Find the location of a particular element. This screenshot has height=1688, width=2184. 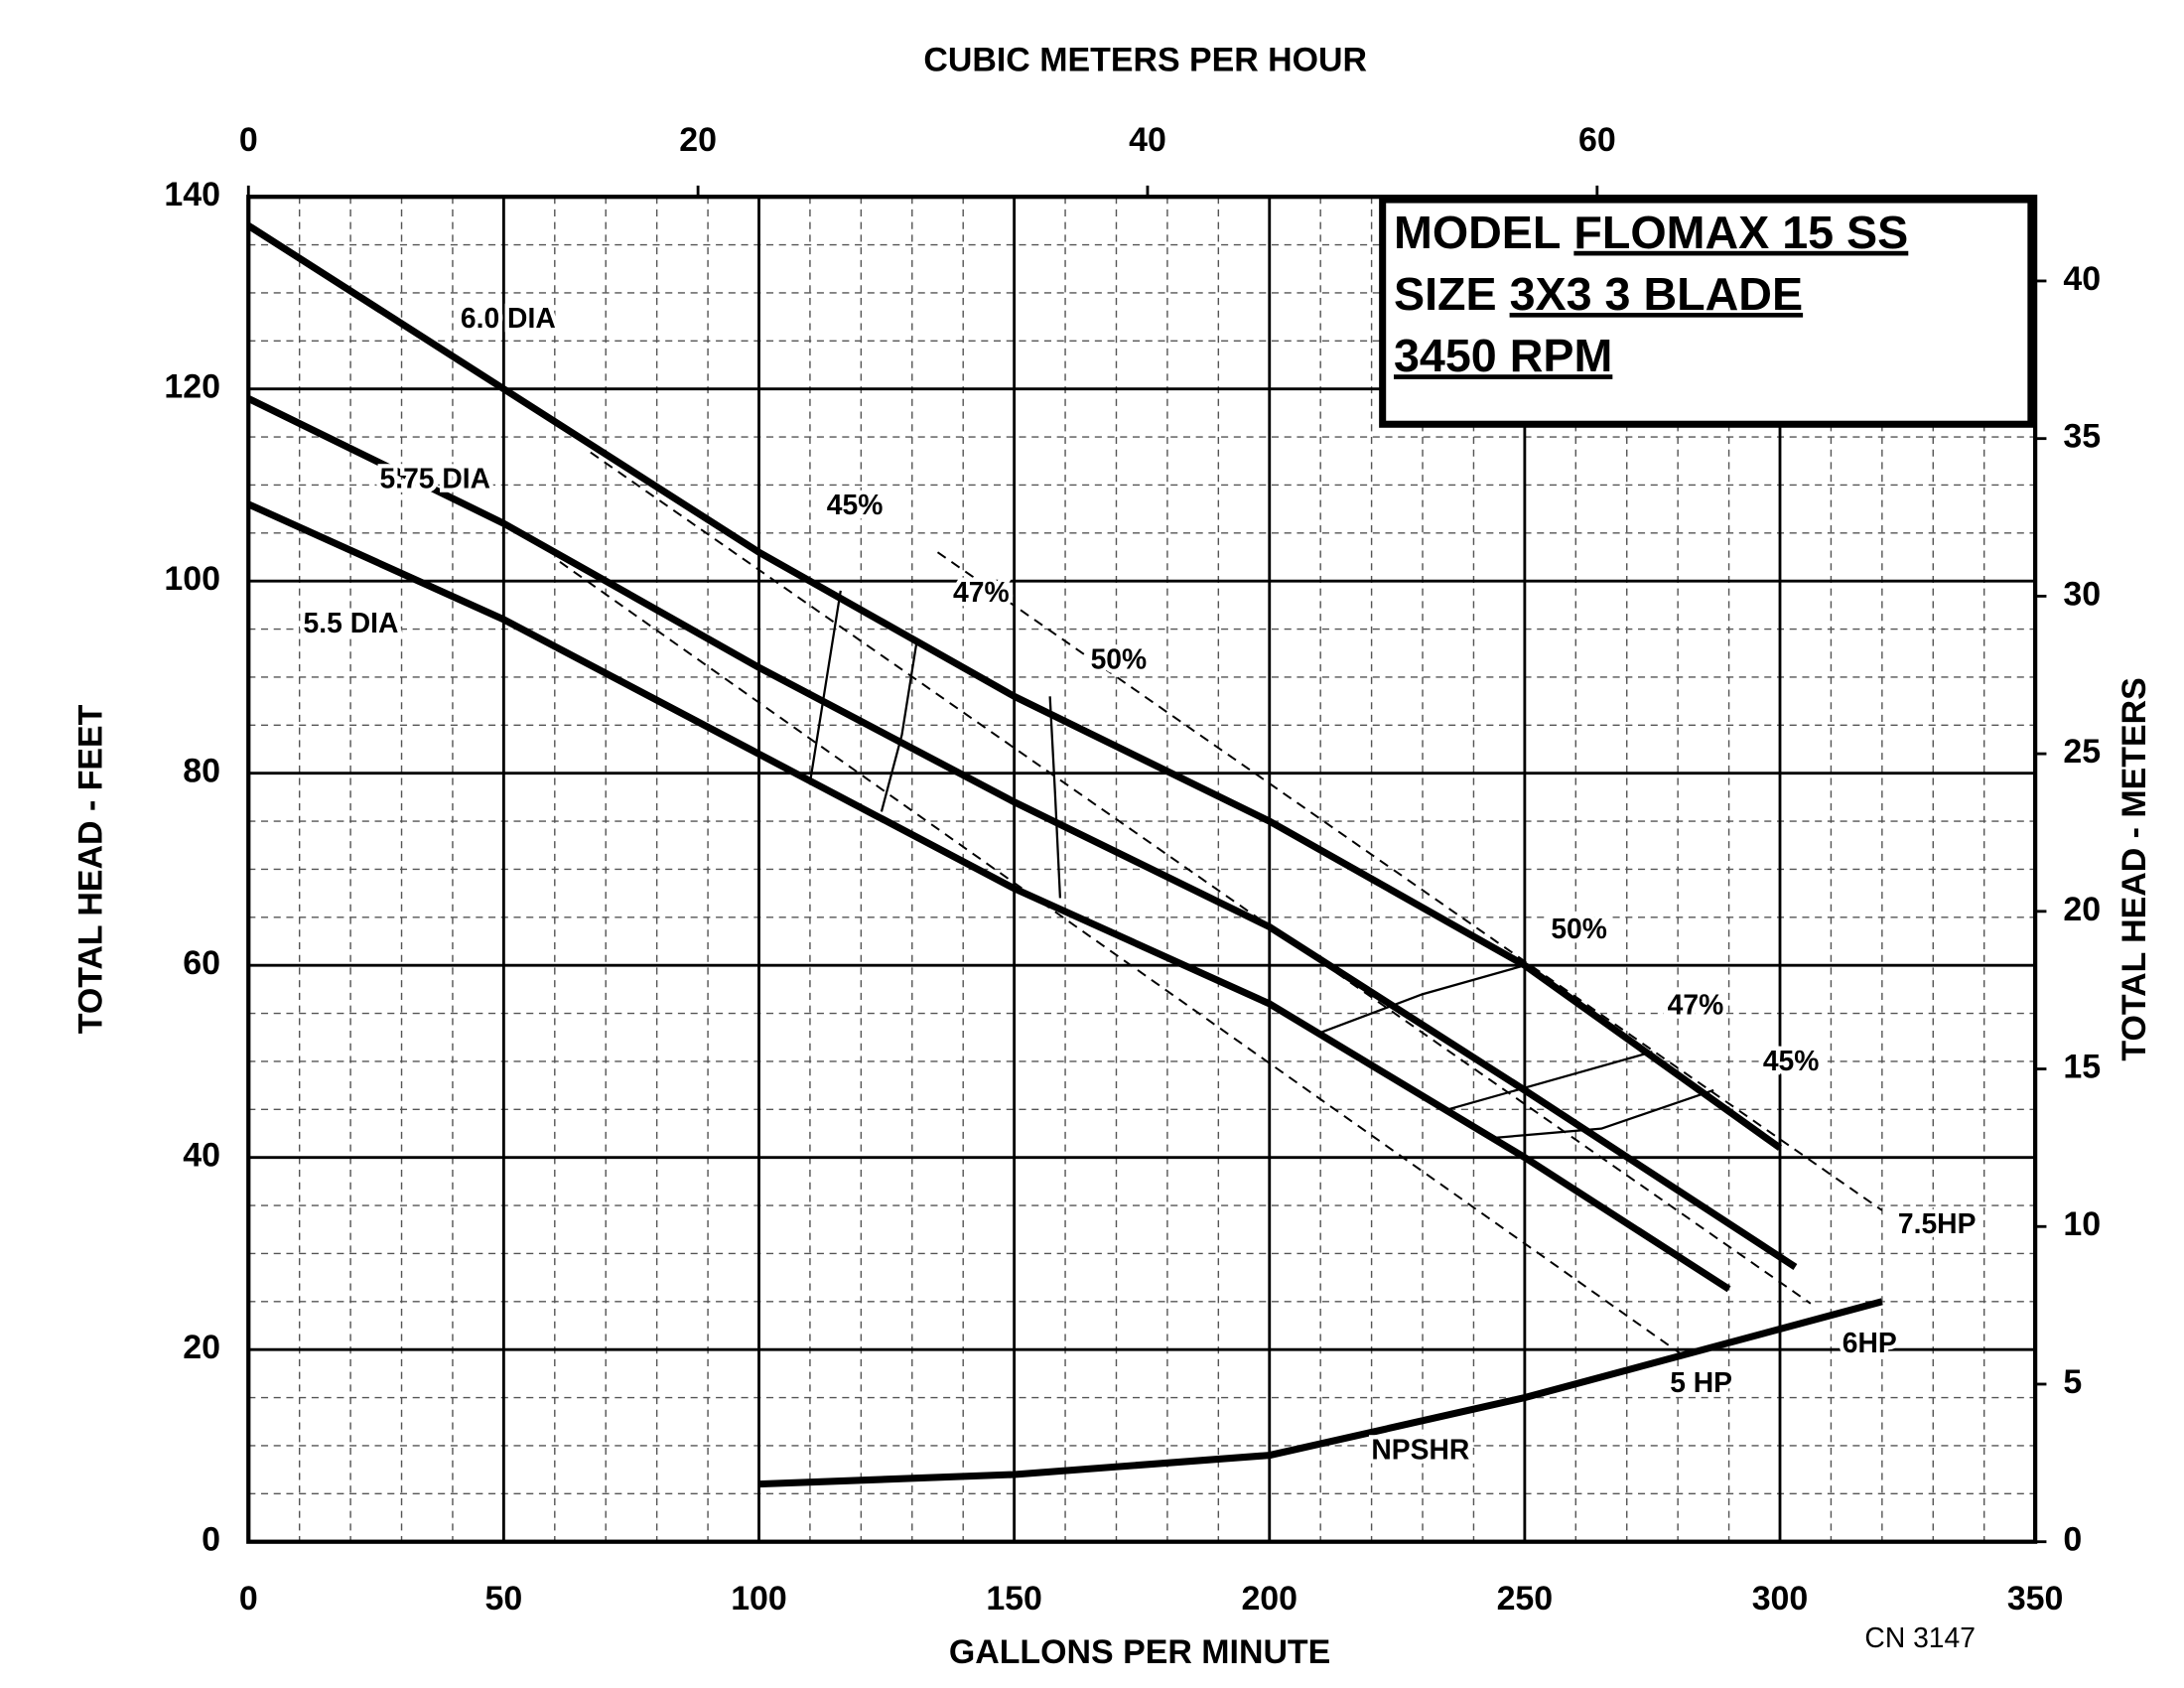

y-tick-label: 60 is located at coordinates (201, 963).